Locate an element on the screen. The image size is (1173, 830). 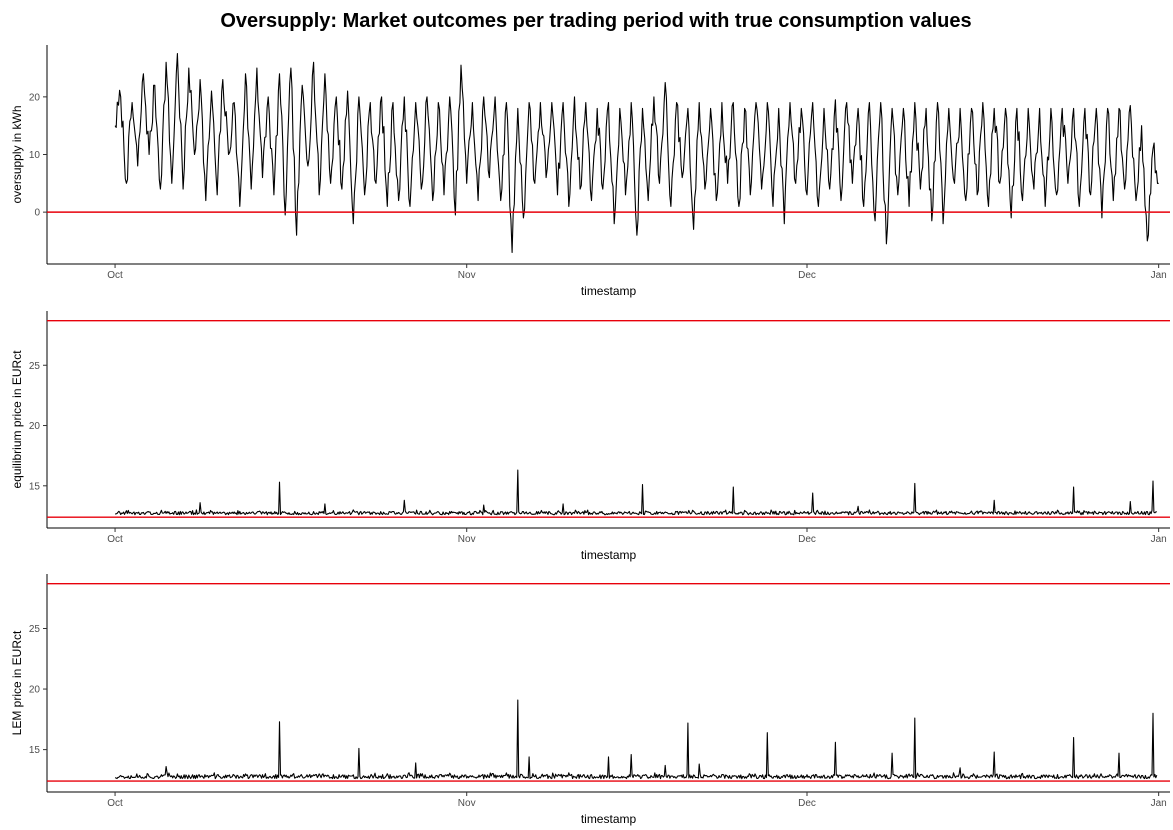
y-axis-title: equilibrium price in EURct is located at coordinates (17, 419).